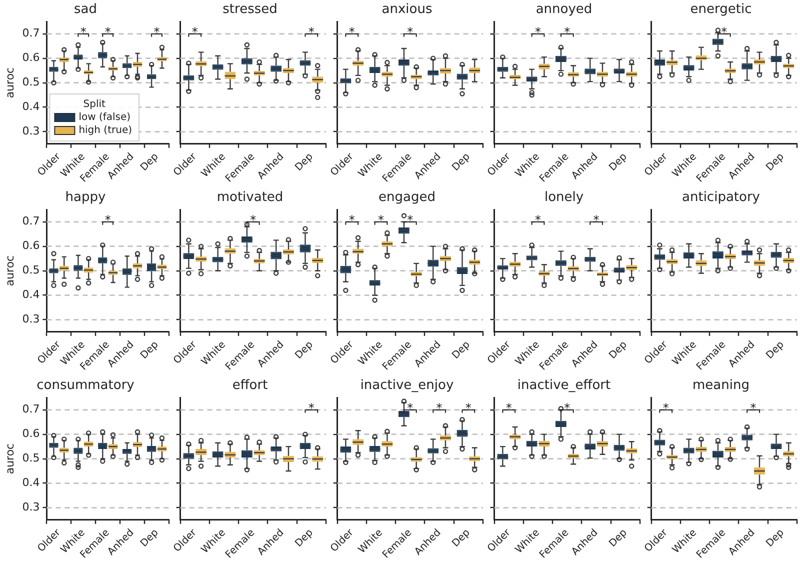 The height and width of the screenshot is (564, 800). I want to click on chart-title: meaning, so click(721, 386).